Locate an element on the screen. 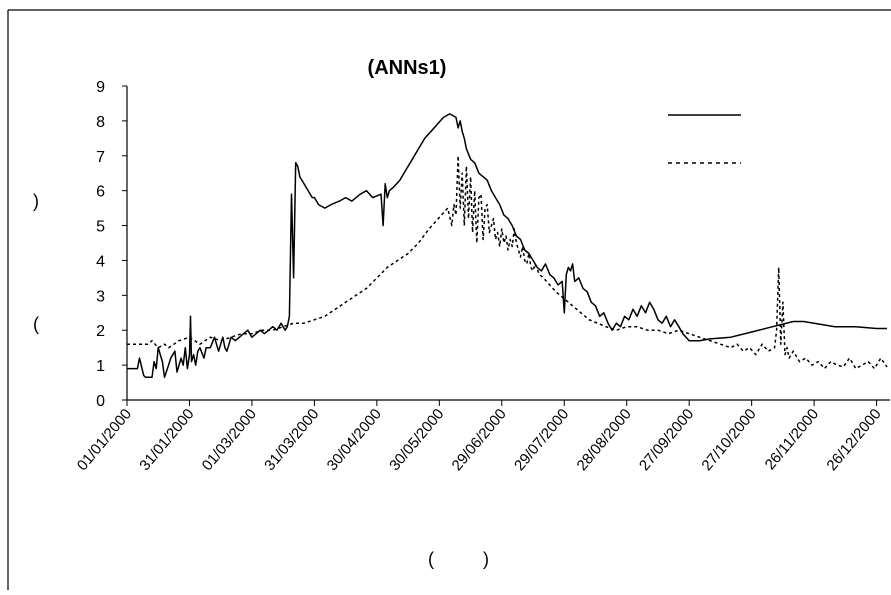 This screenshot has width=891, height=595. x-tick-label: 30/04/2000 is located at coordinates (354, 440).